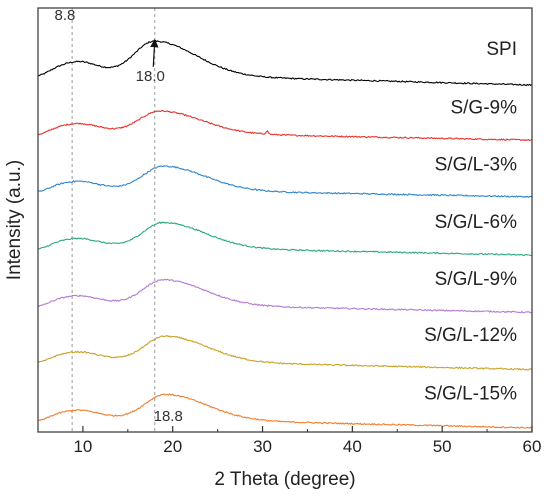 This screenshot has height=497, width=550. Describe the element at coordinates (442, 446) in the screenshot. I see `x-tick-label-50: 50` at that location.